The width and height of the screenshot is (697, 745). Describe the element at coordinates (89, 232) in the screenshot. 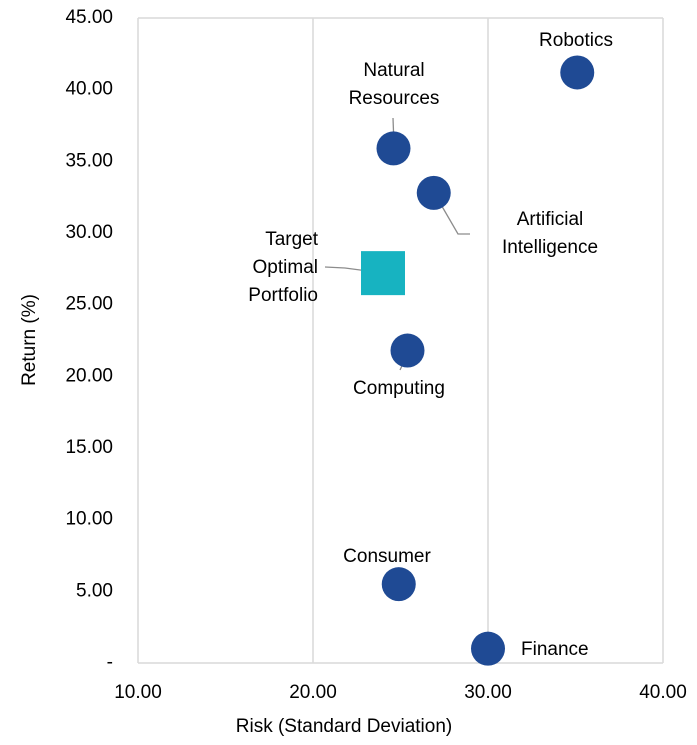

I see `y-tick-label: 30.00` at that location.